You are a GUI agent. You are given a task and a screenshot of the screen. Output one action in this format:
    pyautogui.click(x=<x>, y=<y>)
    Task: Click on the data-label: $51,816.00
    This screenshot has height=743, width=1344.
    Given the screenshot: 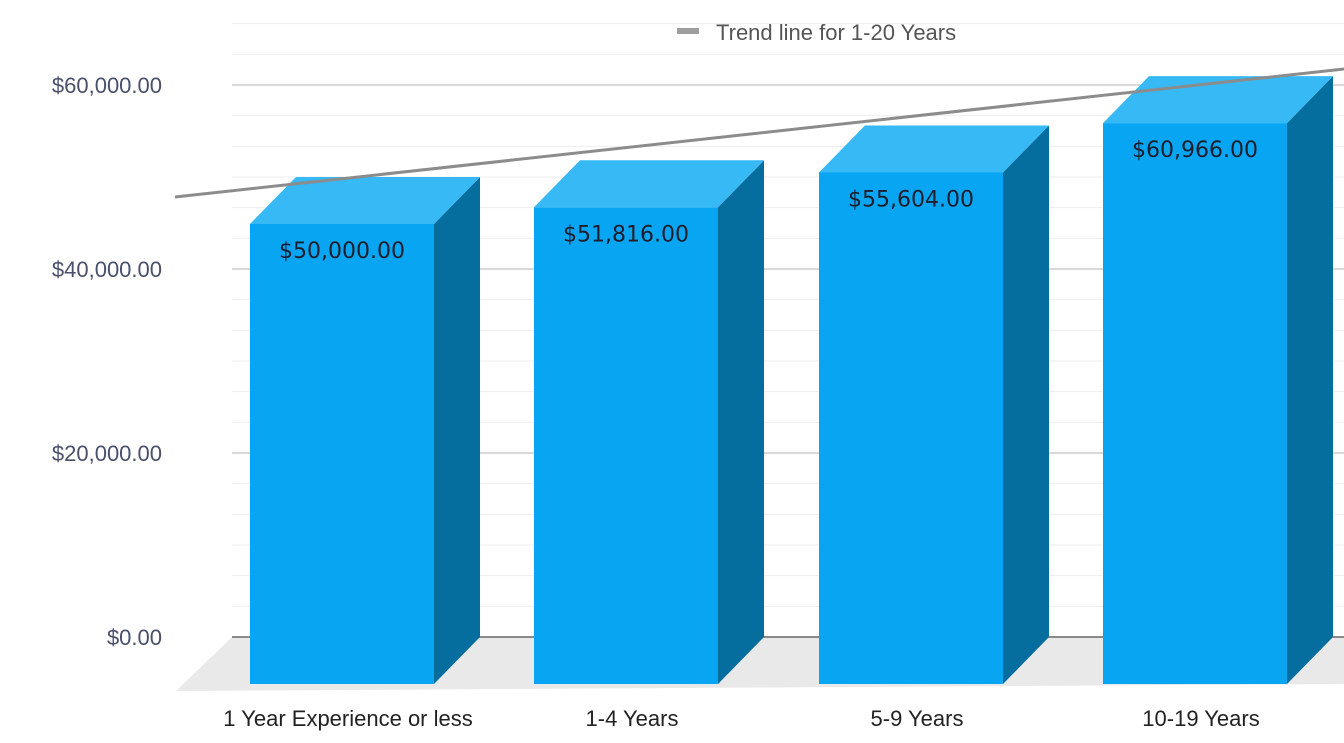 What is the action you would take?
    pyautogui.click(x=626, y=234)
    